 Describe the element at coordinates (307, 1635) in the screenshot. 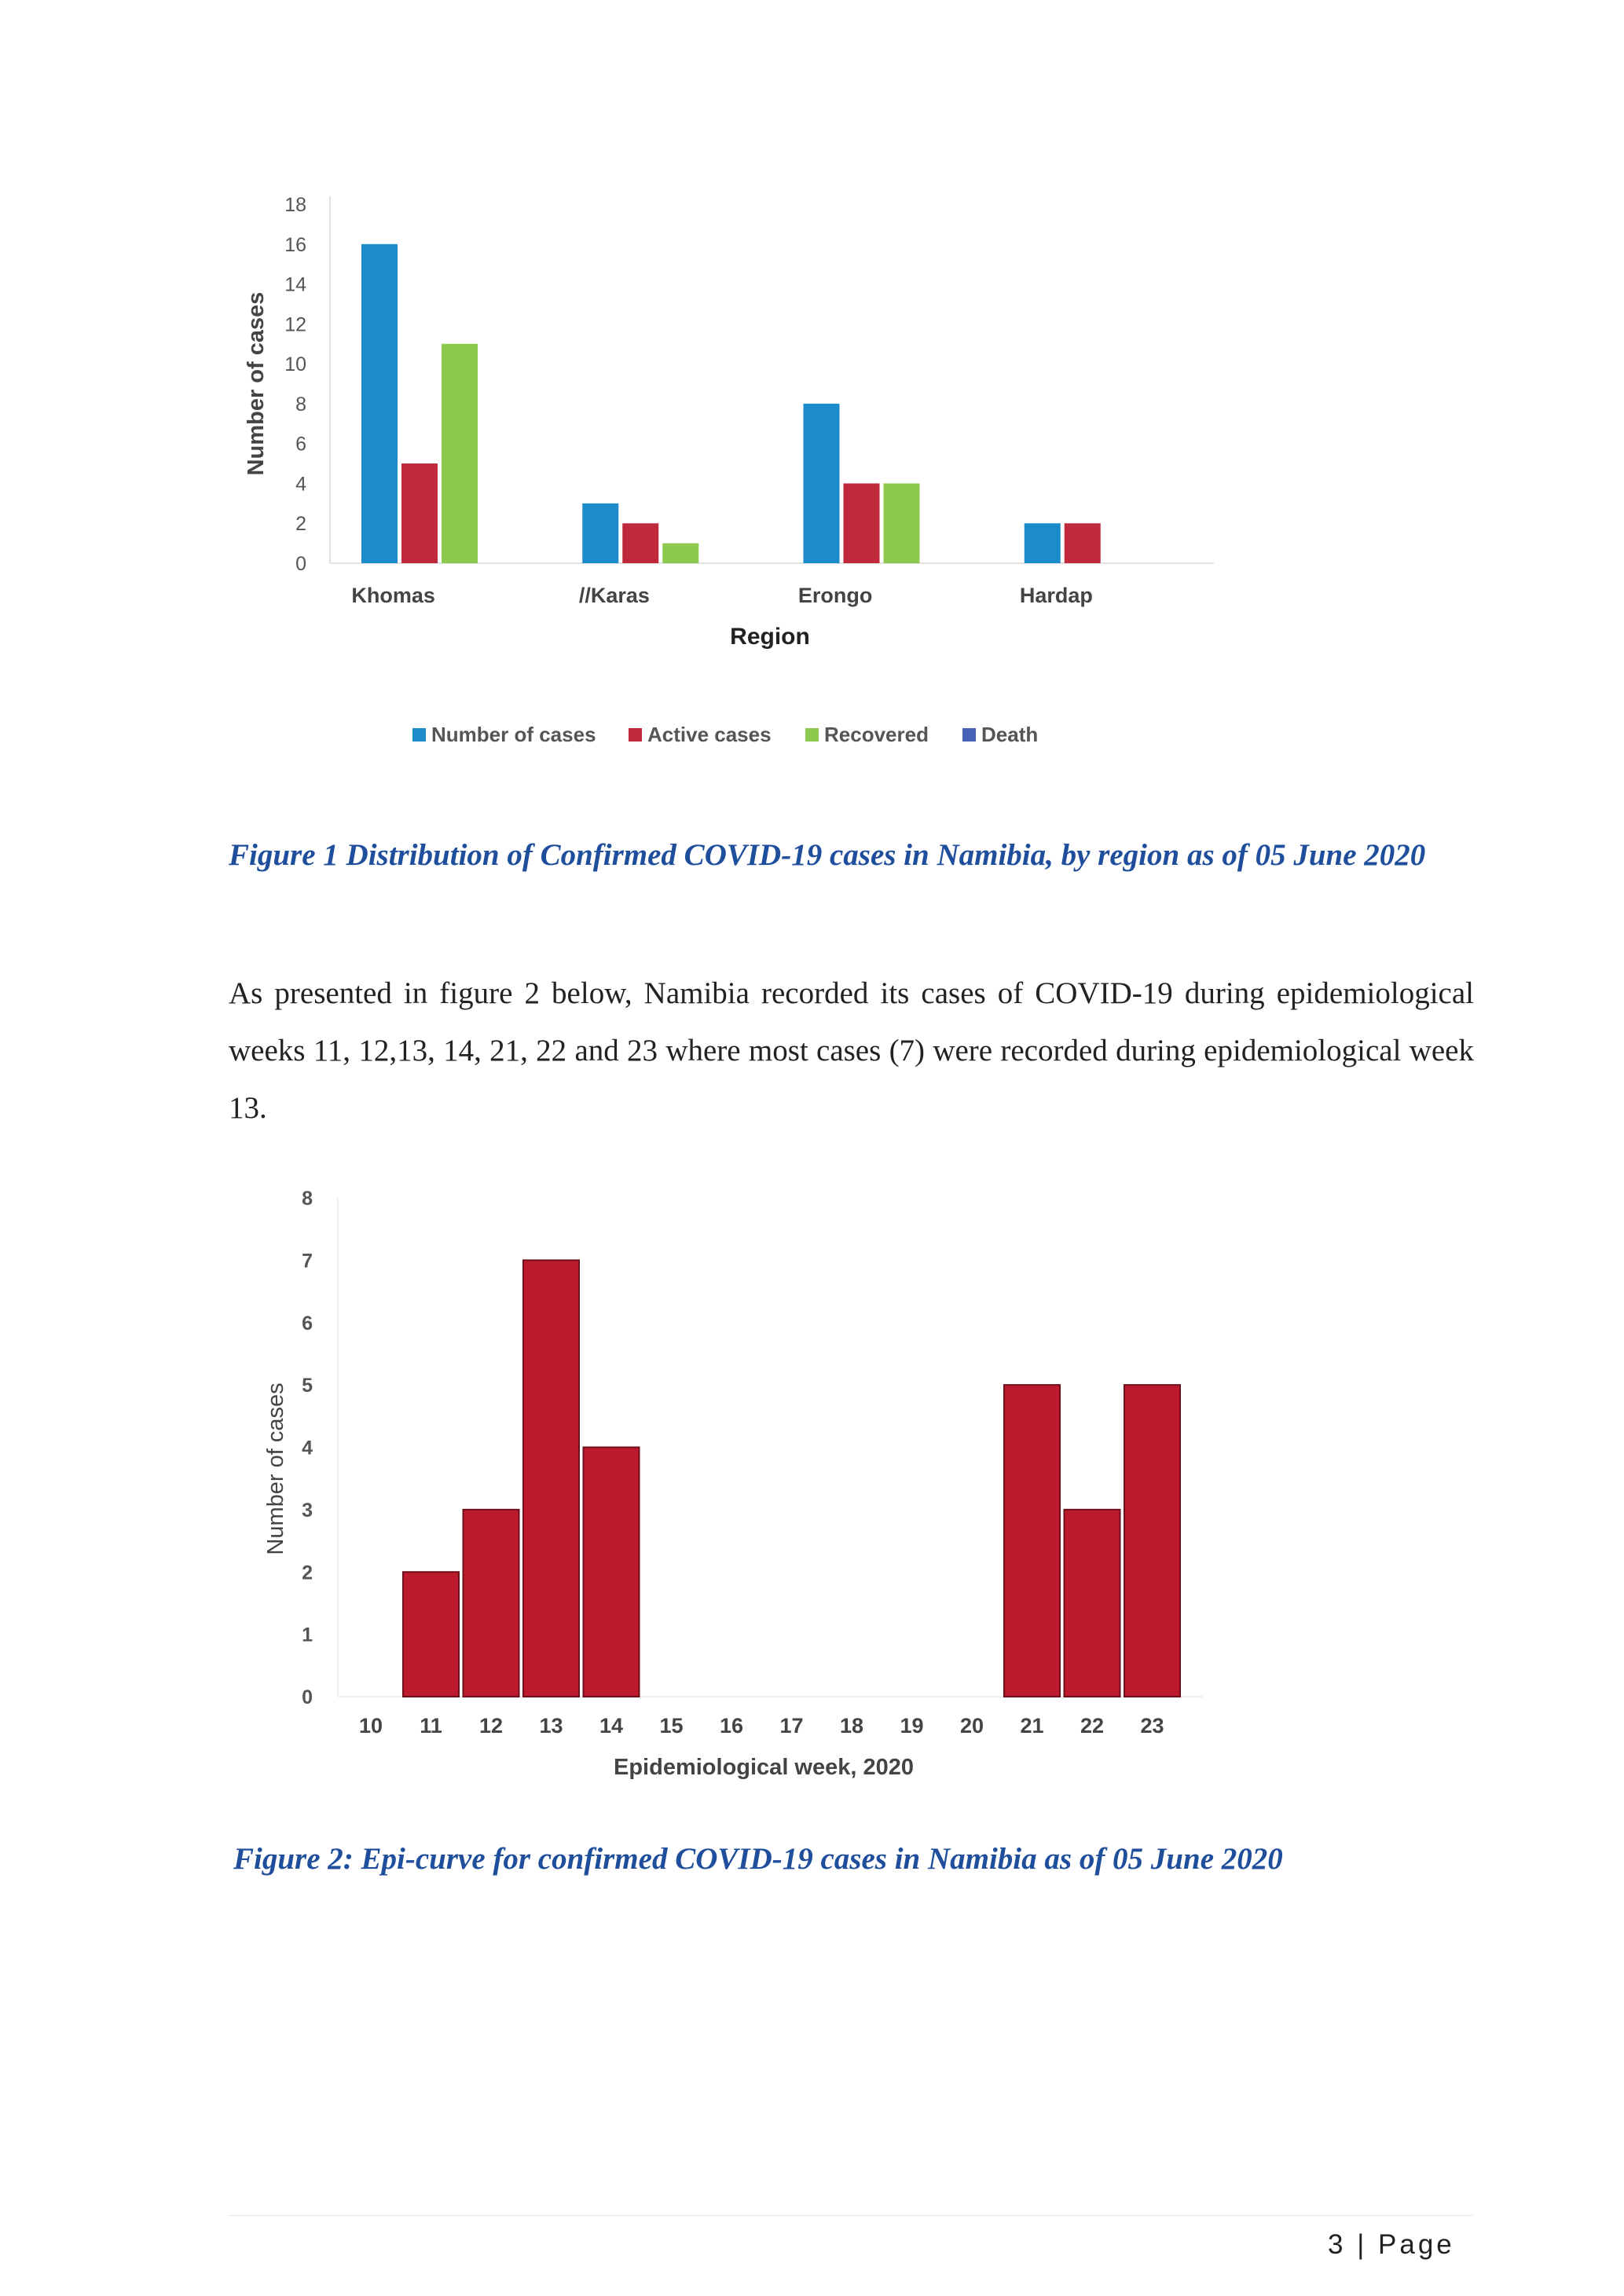

I see `y-tick-label: 1` at that location.